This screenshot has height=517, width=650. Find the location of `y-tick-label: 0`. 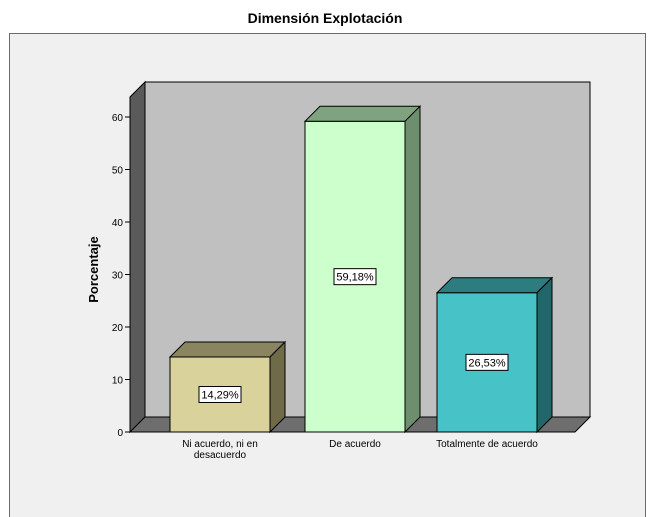

y-tick-label: 0 is located at coordinates (120, 433).